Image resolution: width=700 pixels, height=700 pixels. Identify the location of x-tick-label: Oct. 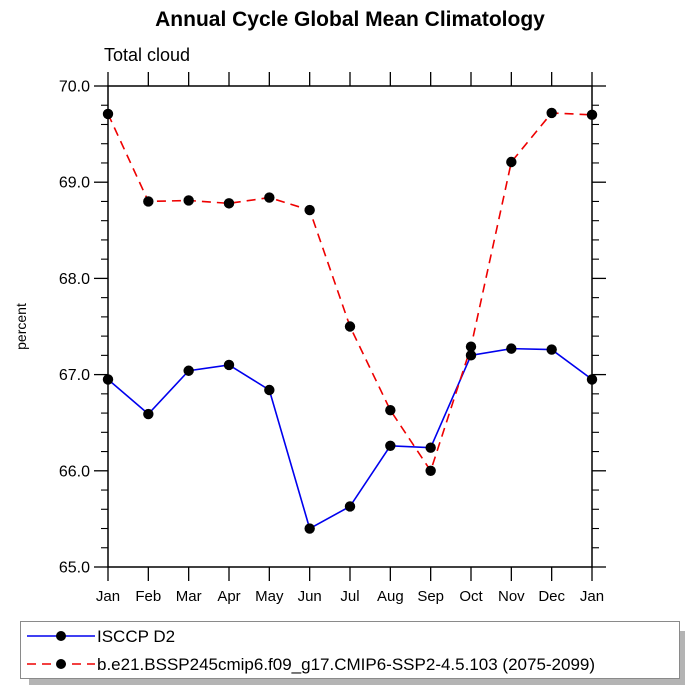
(471, 596).